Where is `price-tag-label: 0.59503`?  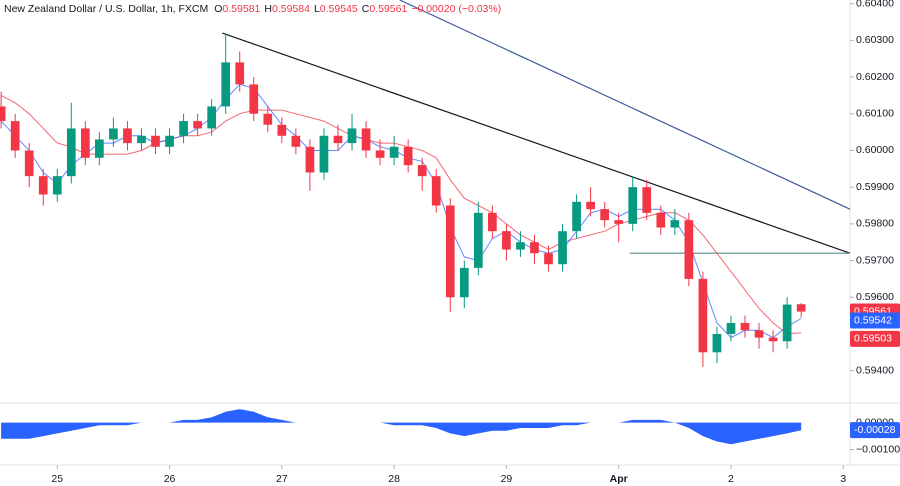
price-tag-label: 0.59503 is located at coordinates (873, 339).